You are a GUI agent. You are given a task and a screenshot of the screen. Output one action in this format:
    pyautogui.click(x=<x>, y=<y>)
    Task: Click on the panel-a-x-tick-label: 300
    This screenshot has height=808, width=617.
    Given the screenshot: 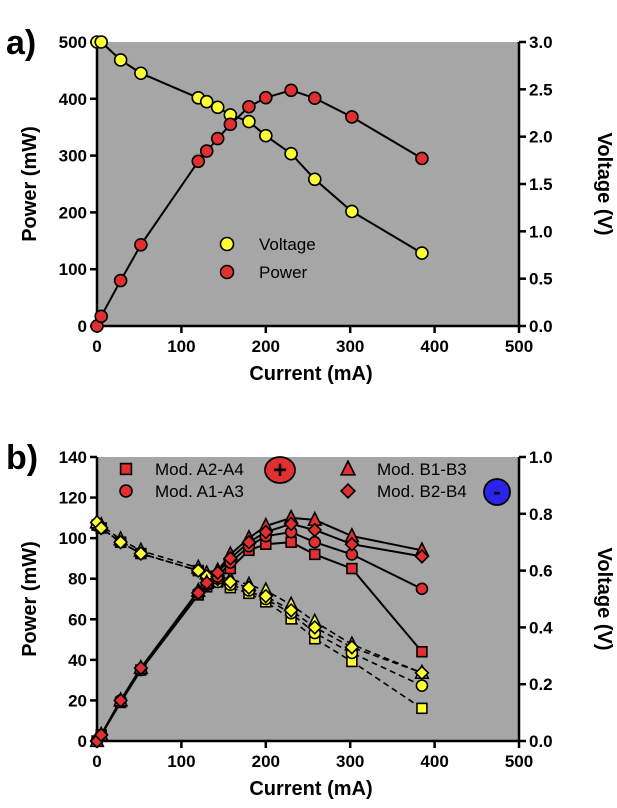 What is the action you would take?
    pyautogui.click(x=350, y=346)
    